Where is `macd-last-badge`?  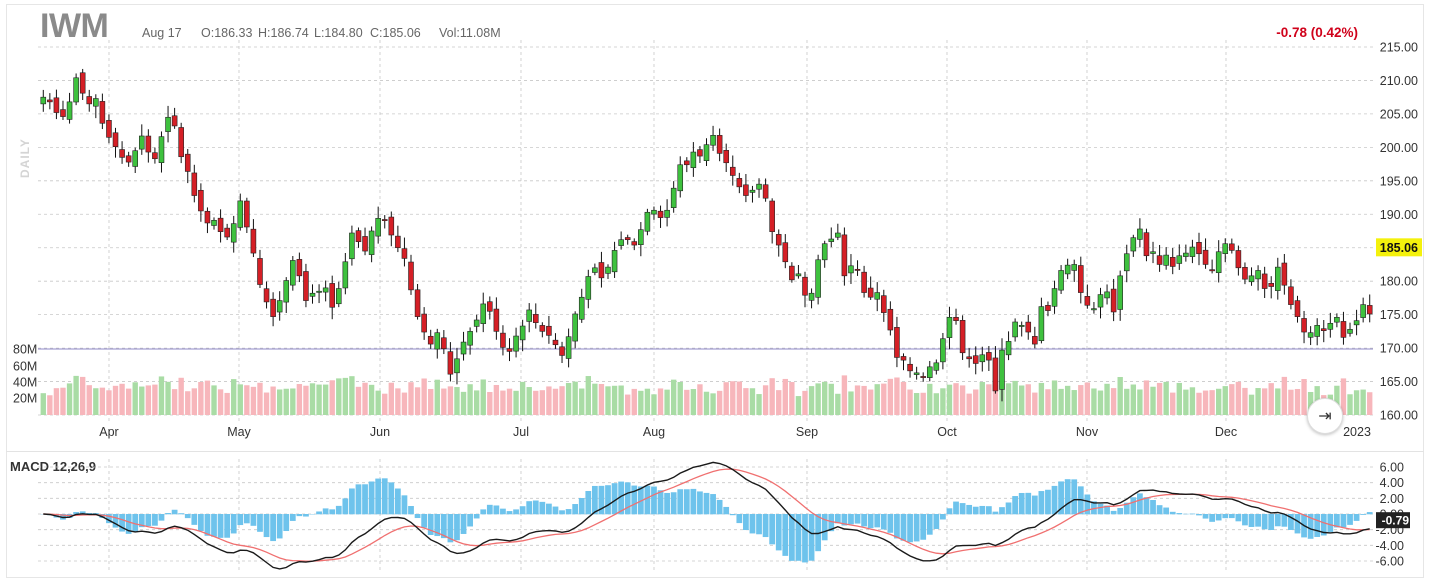
macd-last-badge is located at coordinates (1393, 520).